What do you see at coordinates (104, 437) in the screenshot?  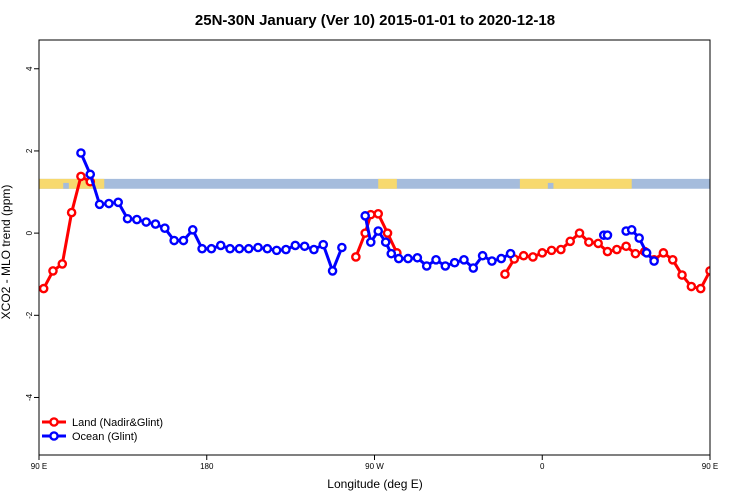 I see `legend-label: Ocean (Glint)` at bounding box center [104, 437].